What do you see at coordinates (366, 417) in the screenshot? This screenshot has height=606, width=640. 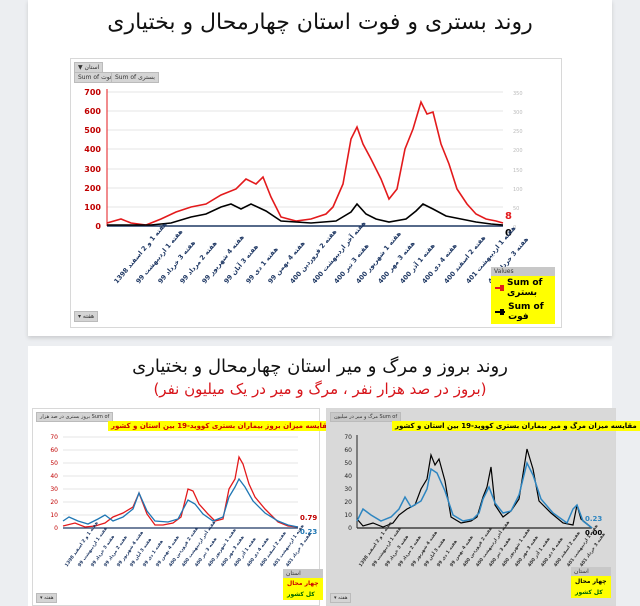 I see `field-pill: مرگ و میر در میلیون Sum of` at bounding box center [366, 417].